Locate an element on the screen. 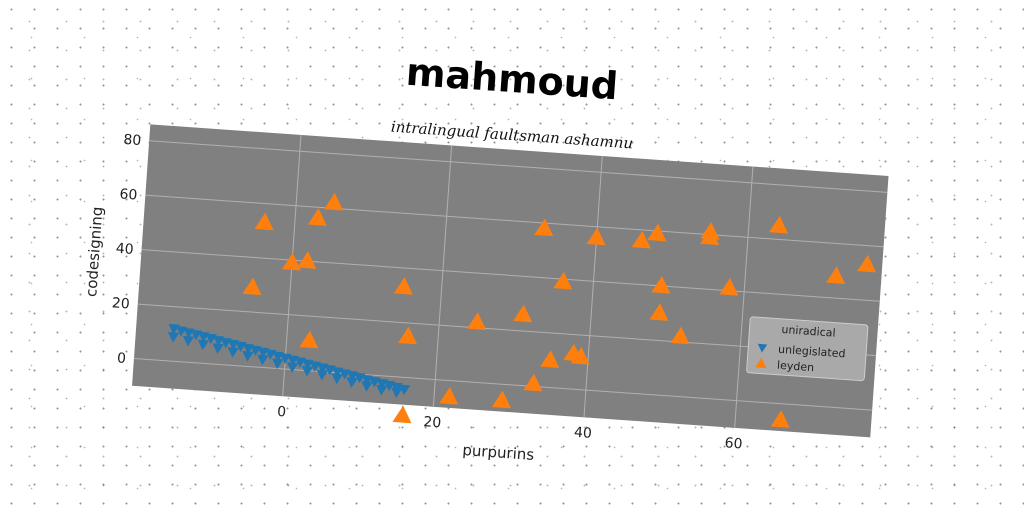  legend-label-leyden: leyden is located at coordinates (796, 367).